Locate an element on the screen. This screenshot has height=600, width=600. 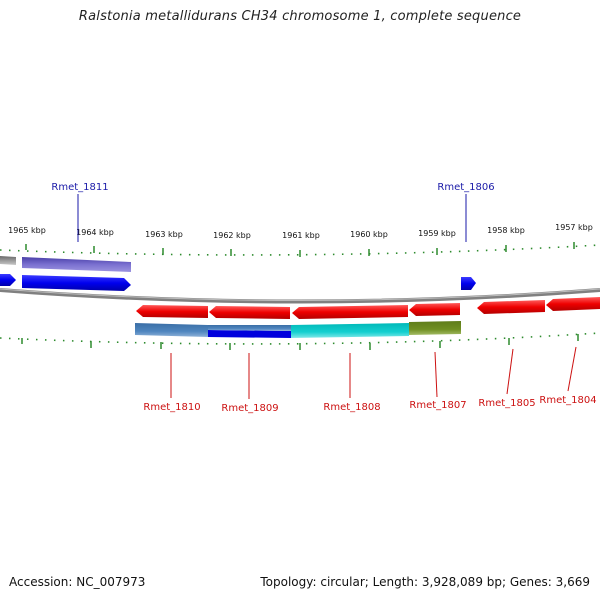
tick-label: 1957 kbp is located at coordinates (574, 227).